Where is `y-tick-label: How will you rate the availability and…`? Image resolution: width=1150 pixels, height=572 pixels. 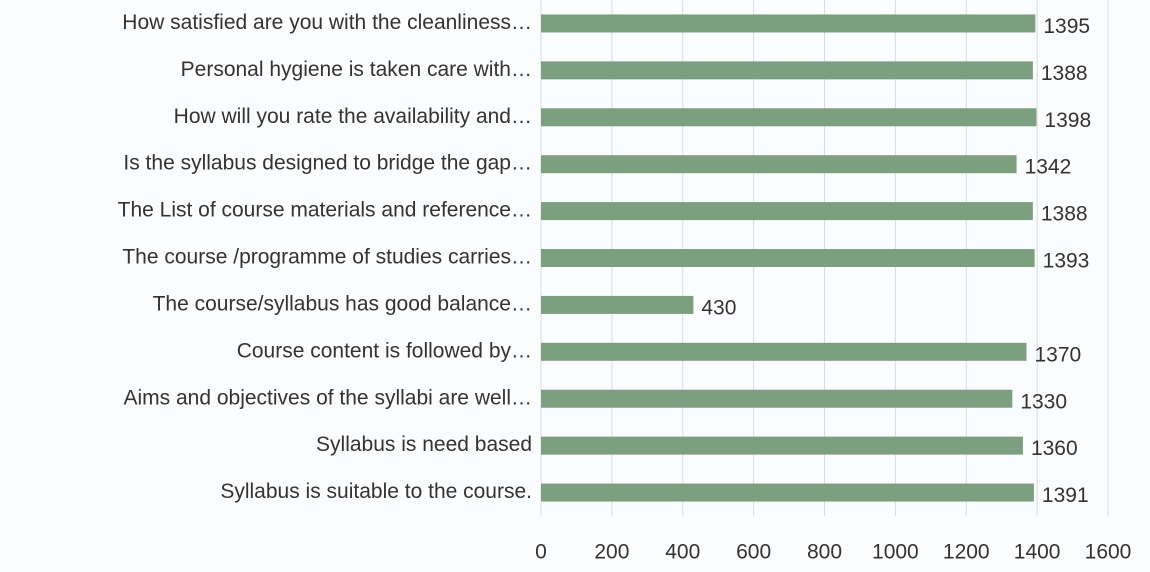 y-tick-label: How will you rate the availability and… is located at coordinates (353, 116).